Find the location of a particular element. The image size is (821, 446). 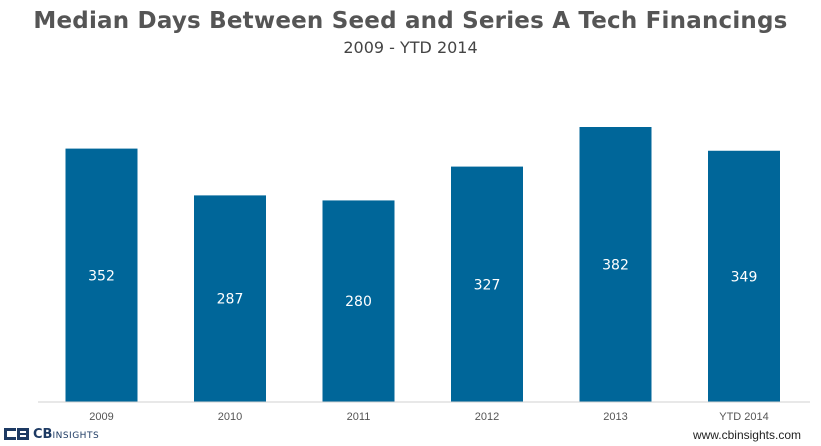

x-tick-label: 2010 is located at coordinates (230, 417).